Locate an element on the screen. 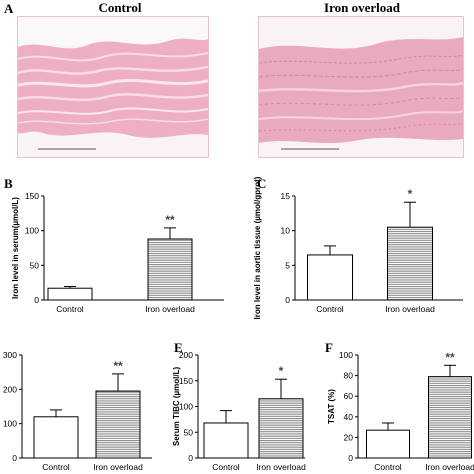  panel-c-letter: C is located at coordinates (262, 183).